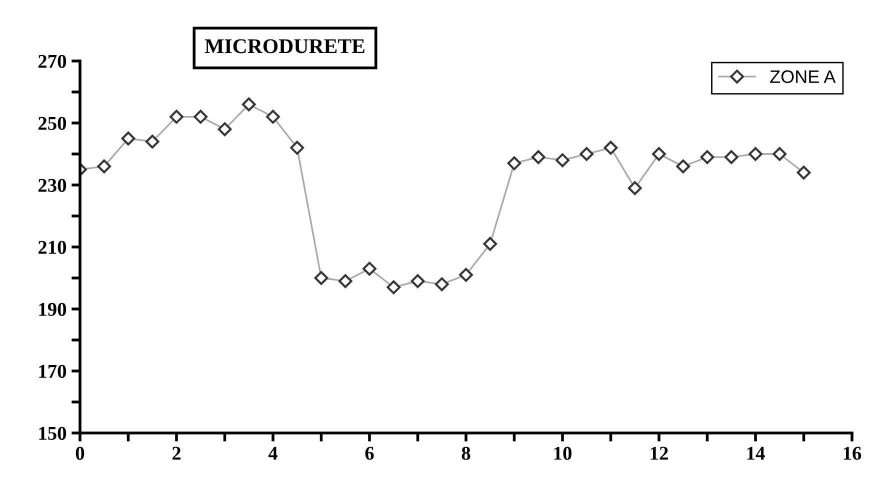  What do you see at coordinates (52, 309) in the screenshot?
I see `y-tick-label: 190` at bounding box center [52, 309].